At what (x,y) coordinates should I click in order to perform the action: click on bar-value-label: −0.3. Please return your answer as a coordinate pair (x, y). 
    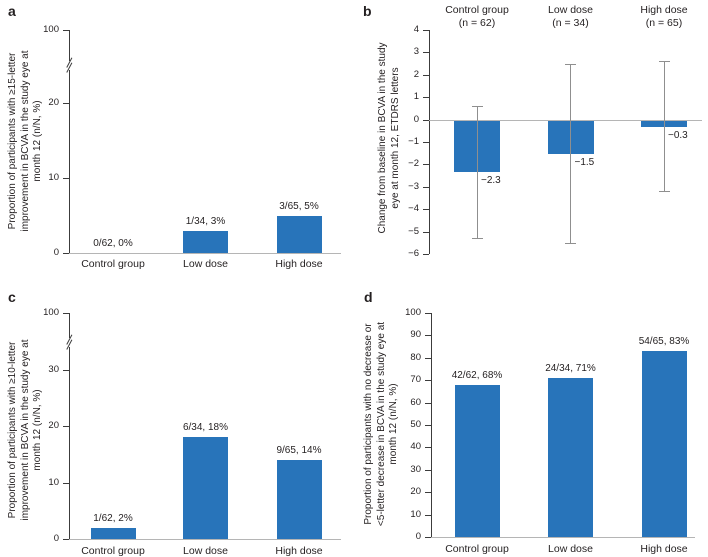
    Looking at the image, I should click on (678, 136).